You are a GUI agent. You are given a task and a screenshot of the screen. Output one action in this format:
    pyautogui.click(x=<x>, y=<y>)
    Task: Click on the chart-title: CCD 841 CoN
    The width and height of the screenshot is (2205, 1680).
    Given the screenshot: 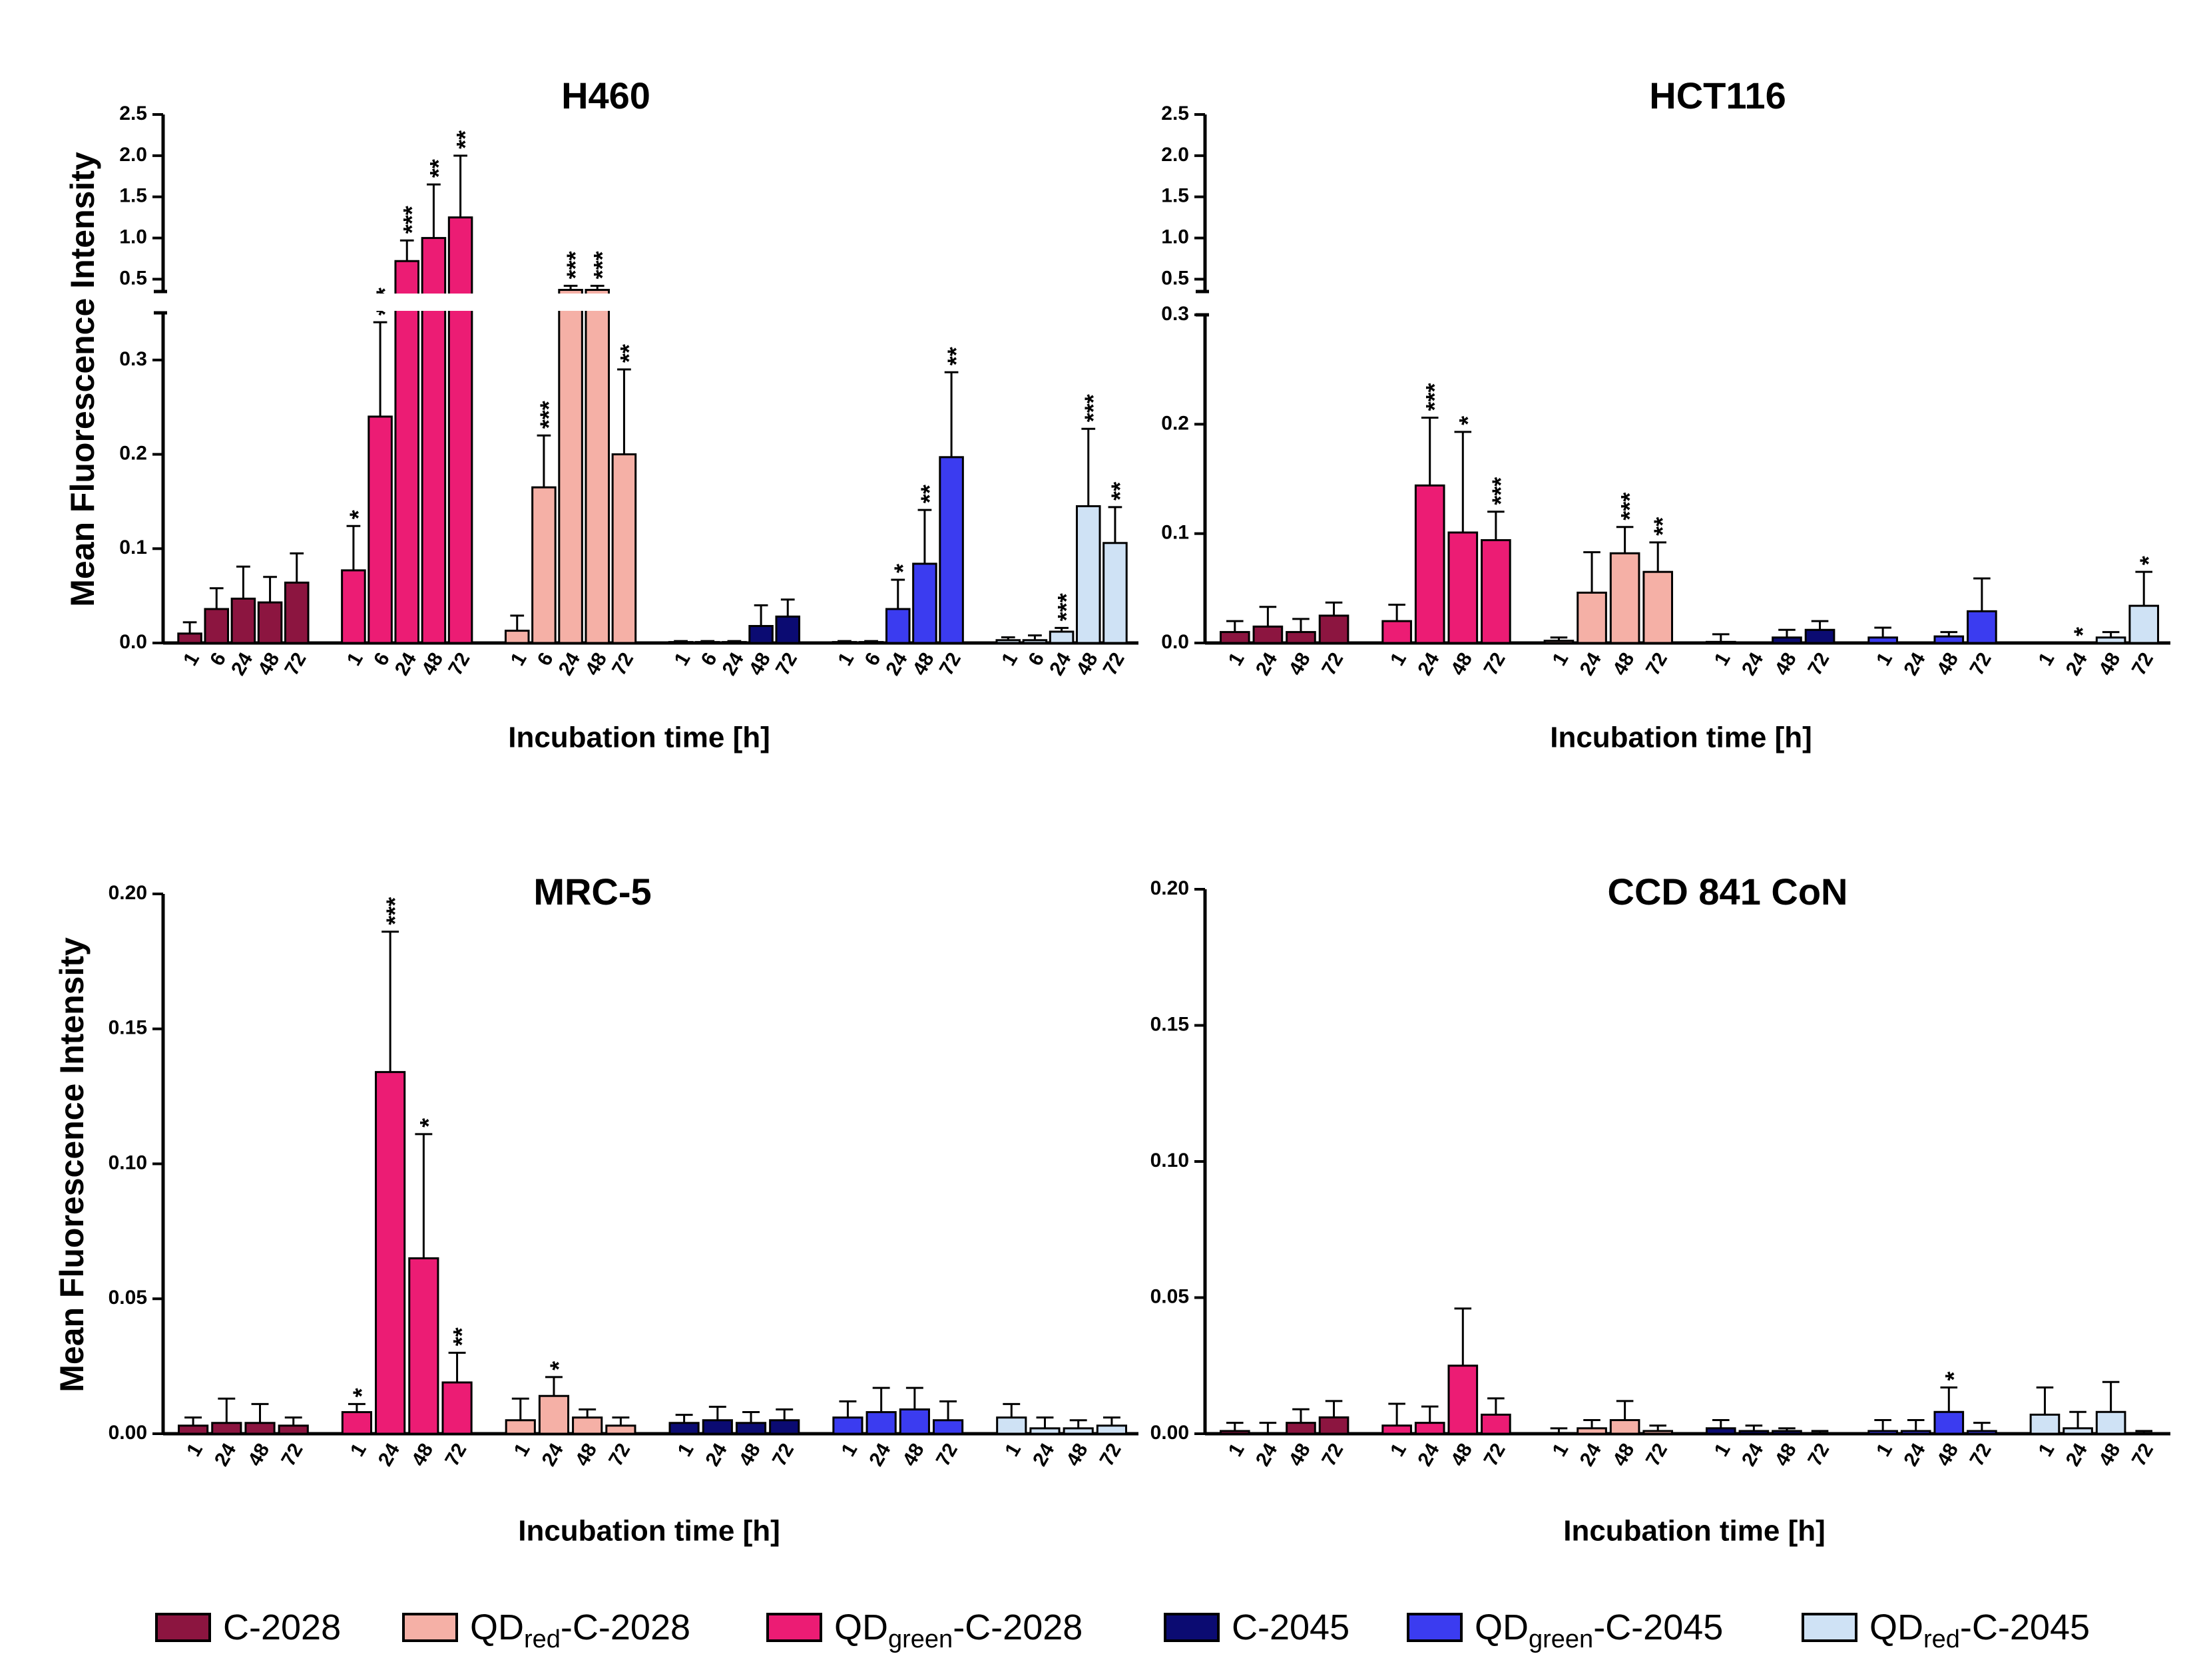 What is the action you would take?
    pyautogui.click(x=1728, y=892)
    